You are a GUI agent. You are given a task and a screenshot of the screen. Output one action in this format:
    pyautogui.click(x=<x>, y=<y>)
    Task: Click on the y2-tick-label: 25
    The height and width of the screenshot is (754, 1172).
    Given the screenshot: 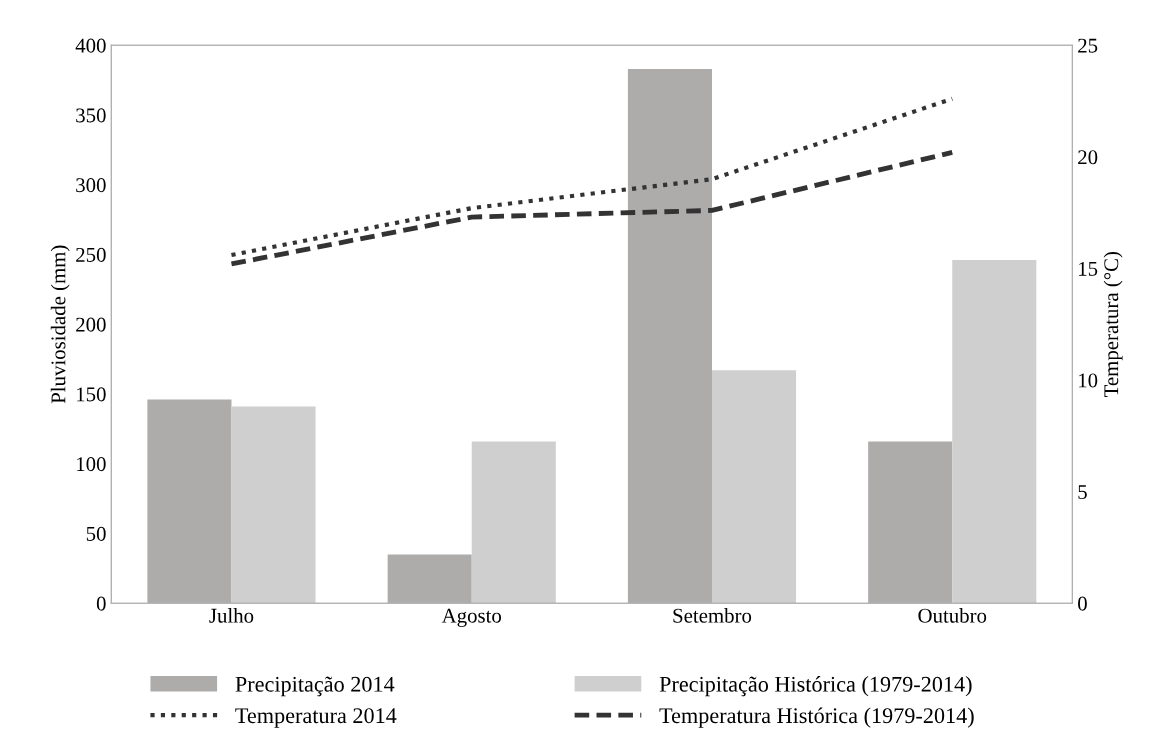 What is the action you would take?
    pyautogui.click(x=1088, y=45)
    